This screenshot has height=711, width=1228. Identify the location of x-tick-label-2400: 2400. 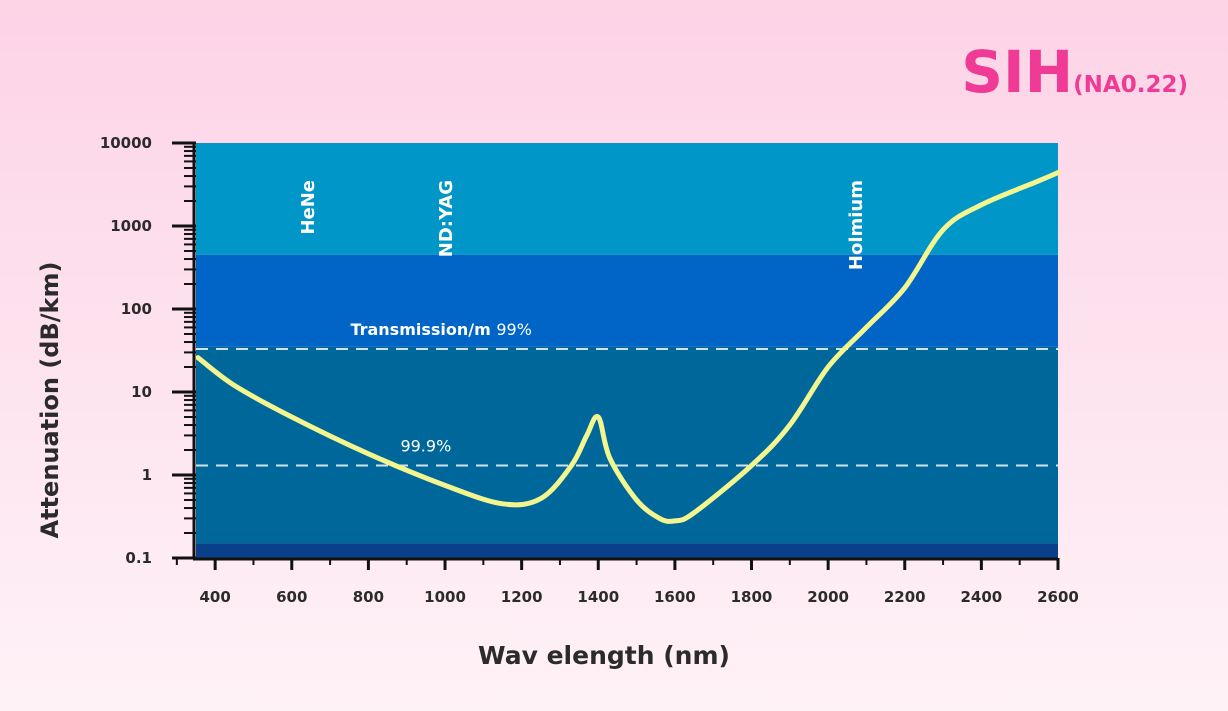
(982, 597).